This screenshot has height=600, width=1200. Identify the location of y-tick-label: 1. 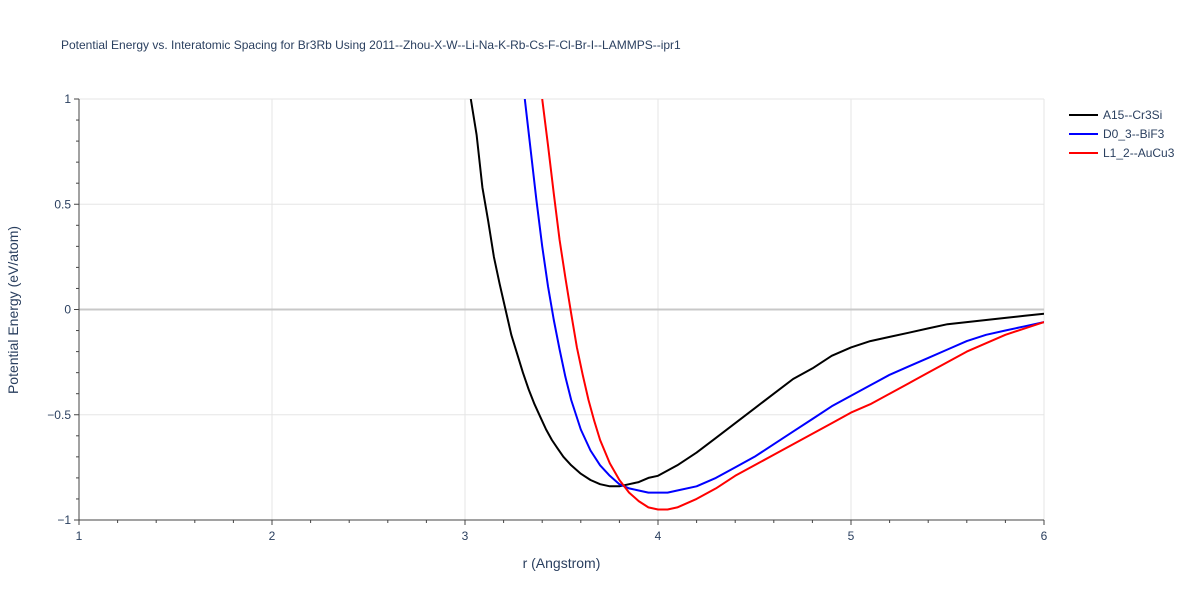
(67, 99).